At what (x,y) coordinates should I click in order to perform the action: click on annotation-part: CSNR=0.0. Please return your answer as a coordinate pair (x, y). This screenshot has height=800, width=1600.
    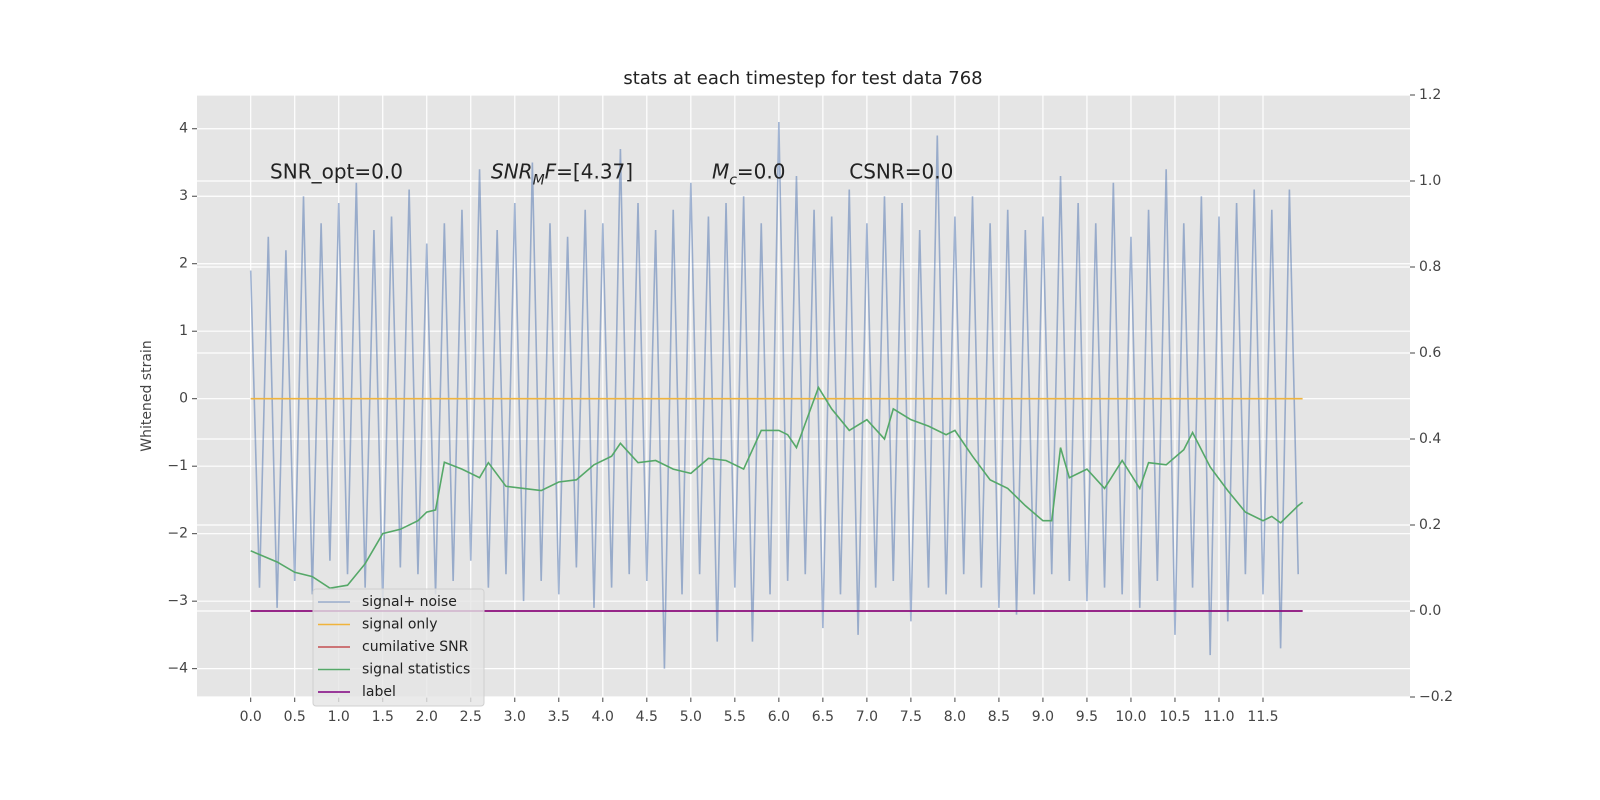
    Looking at the image, I should click on (901, 171).